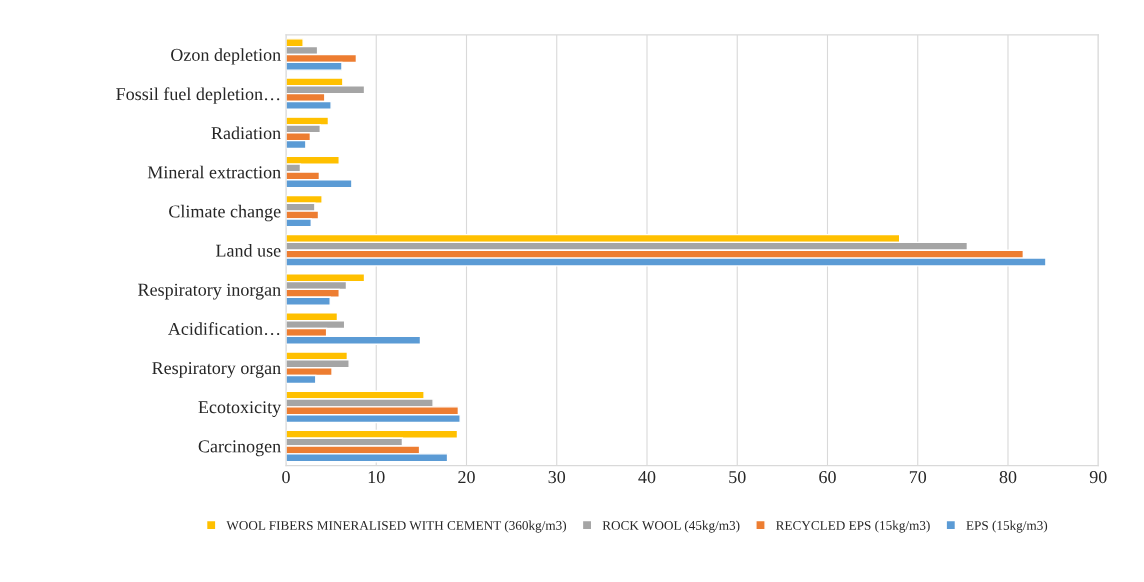  I want to click on y-tick-label: Climate change, so click(225, 213).